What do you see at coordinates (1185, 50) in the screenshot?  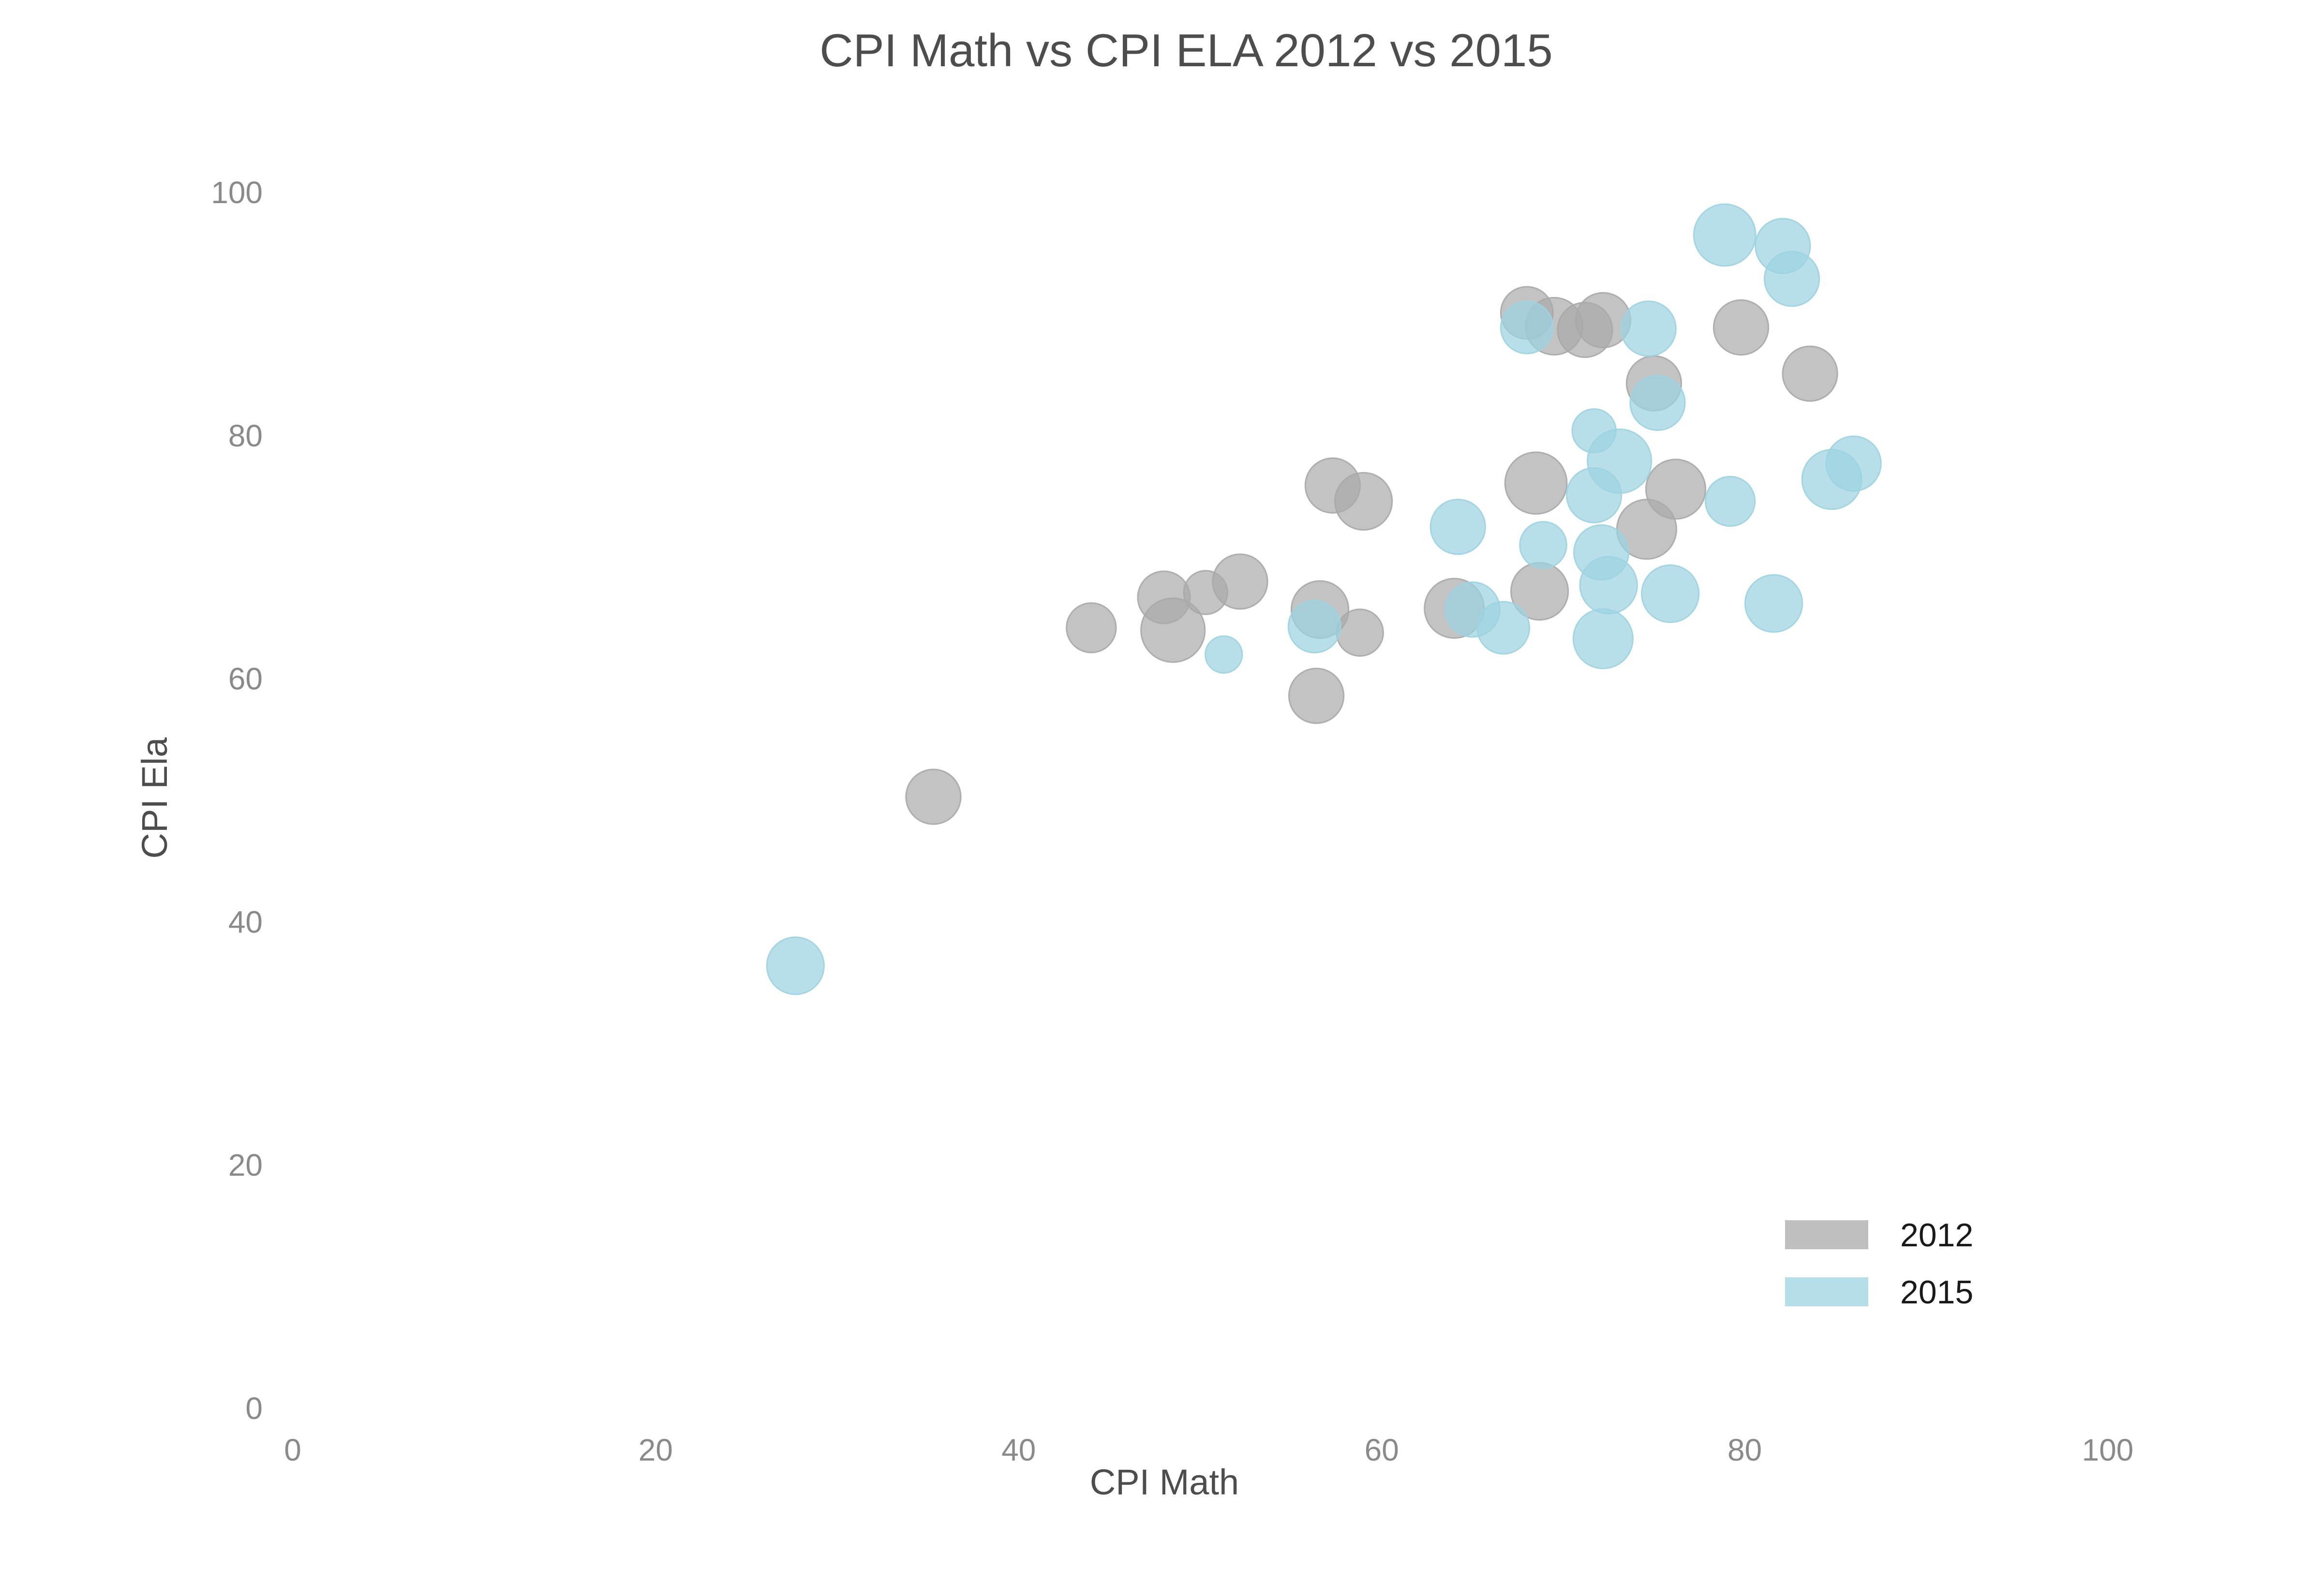 I see `chart-title: CPI Math vs CPI ELA 2012 vs 2015` at bounding box center [1185, 50].